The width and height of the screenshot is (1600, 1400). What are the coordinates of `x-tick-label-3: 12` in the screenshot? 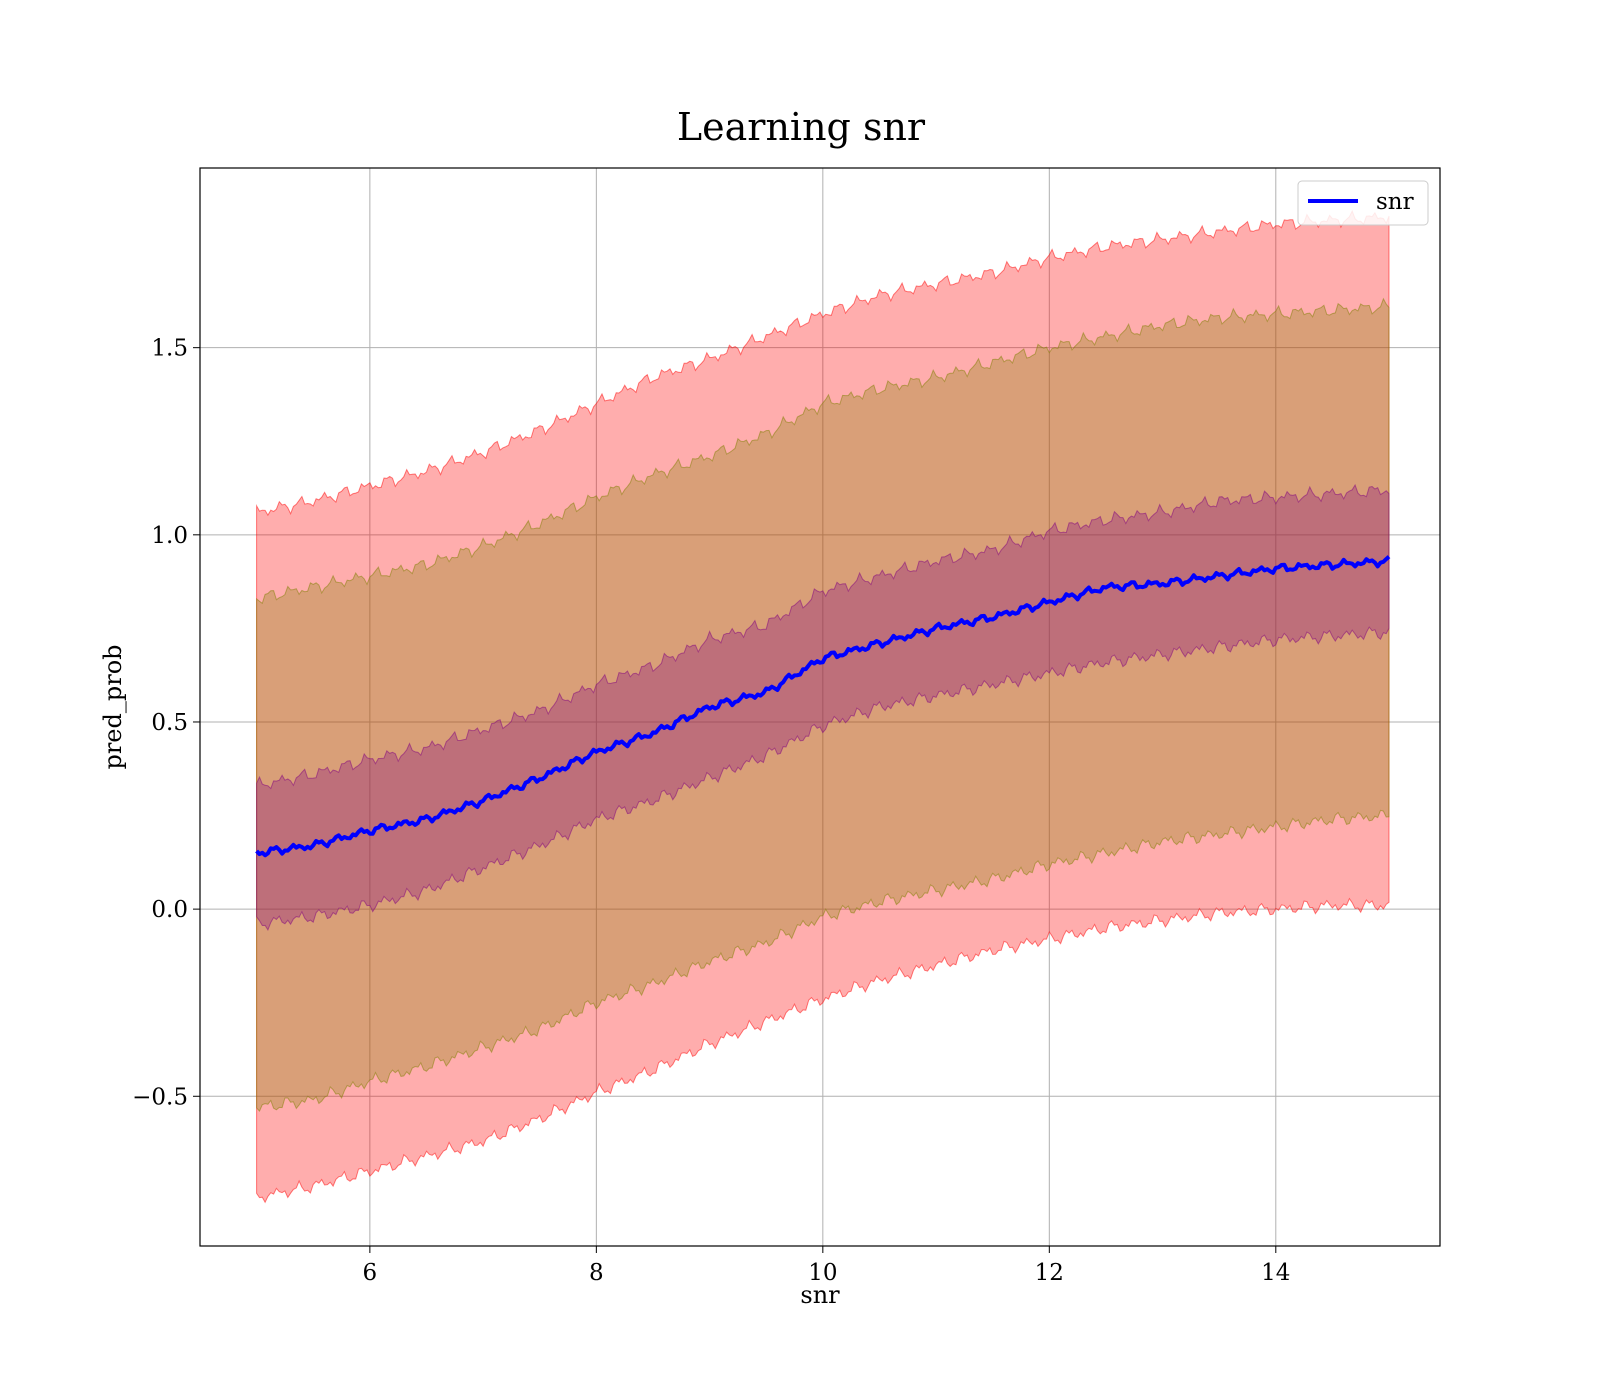 It's located at (1049, 1273).